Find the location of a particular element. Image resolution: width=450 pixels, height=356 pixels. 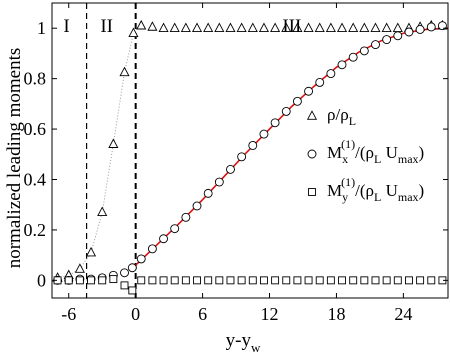

legend: ρ/ρL Mx(1)/(ρL Umax) My(1)/(ρL Umax) is located at coordinates (365, 154).